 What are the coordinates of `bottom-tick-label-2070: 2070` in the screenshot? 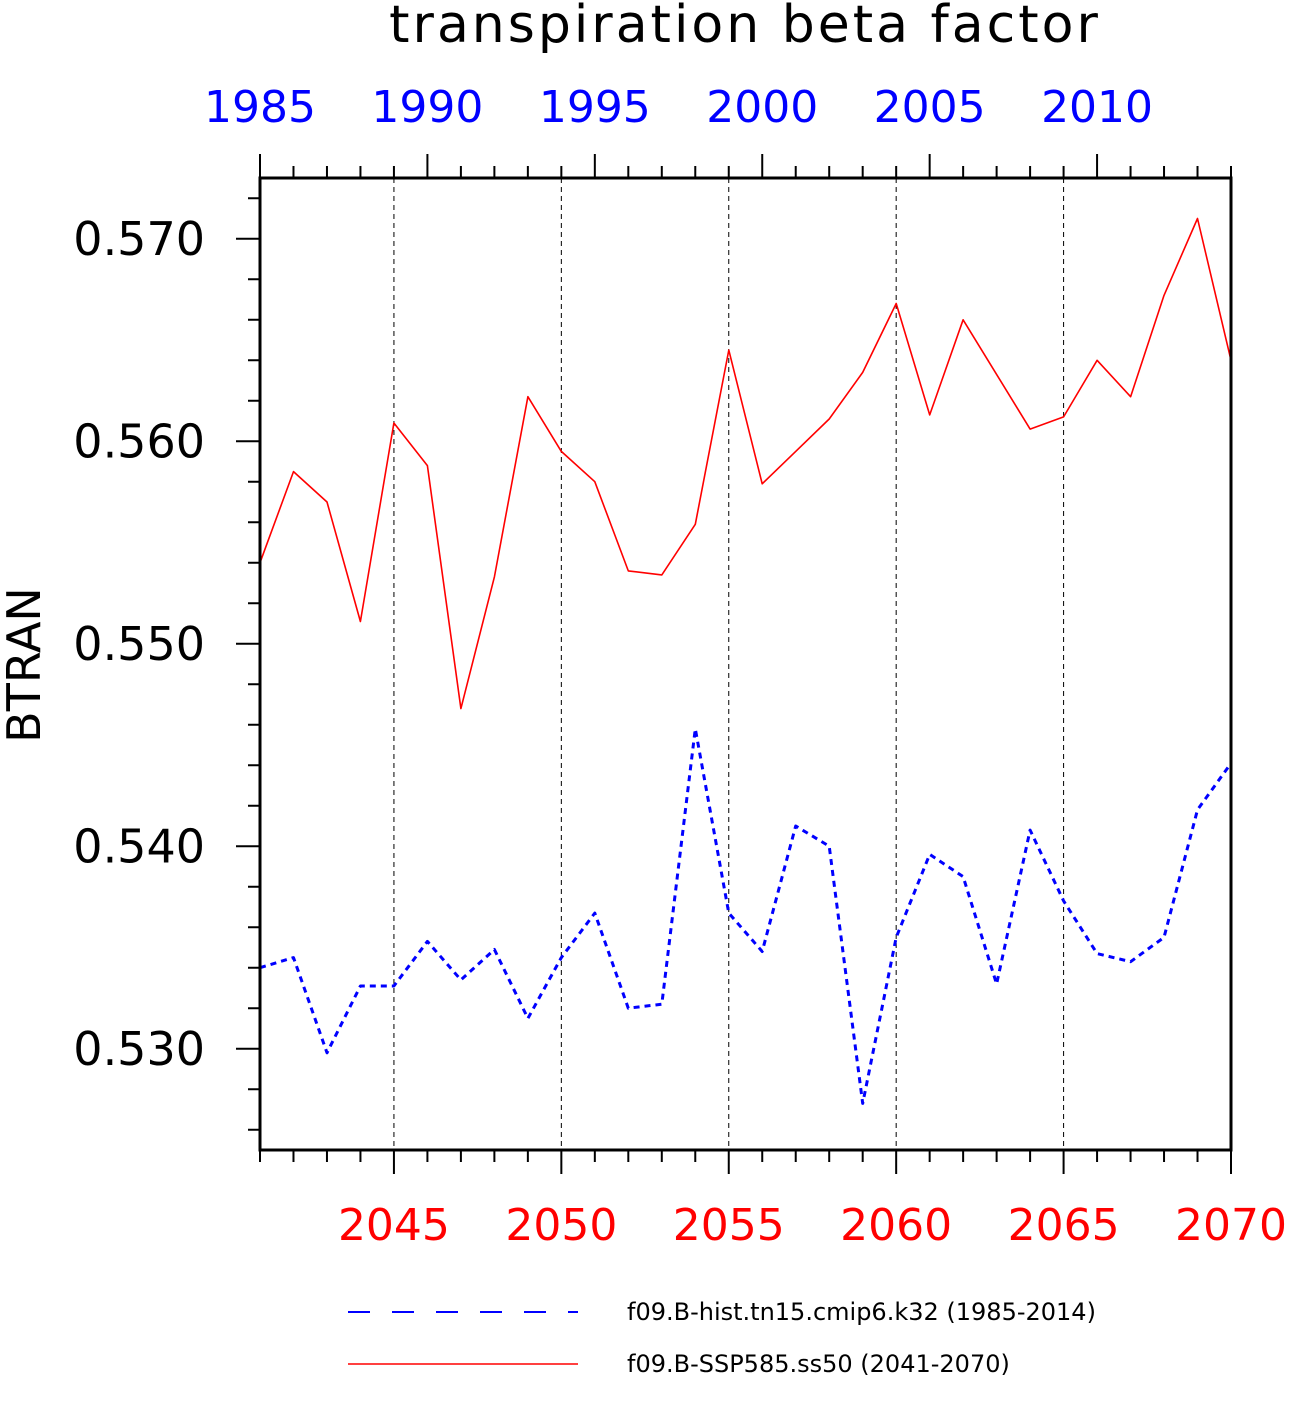 It's located at (1231, 1225).